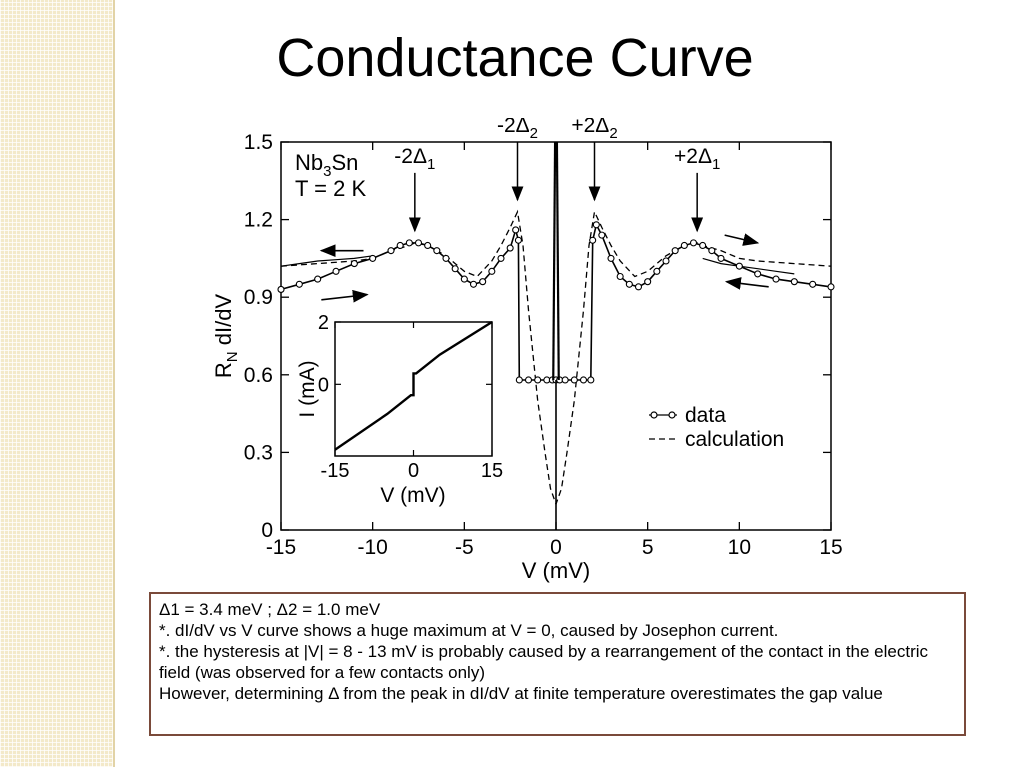 The height and width of the screenshot is (767, 1023). What do you see at coordinates (232, 356) in the screenshot?
I see `y-axis-label-sub: N` at bounding box center [232, 356].